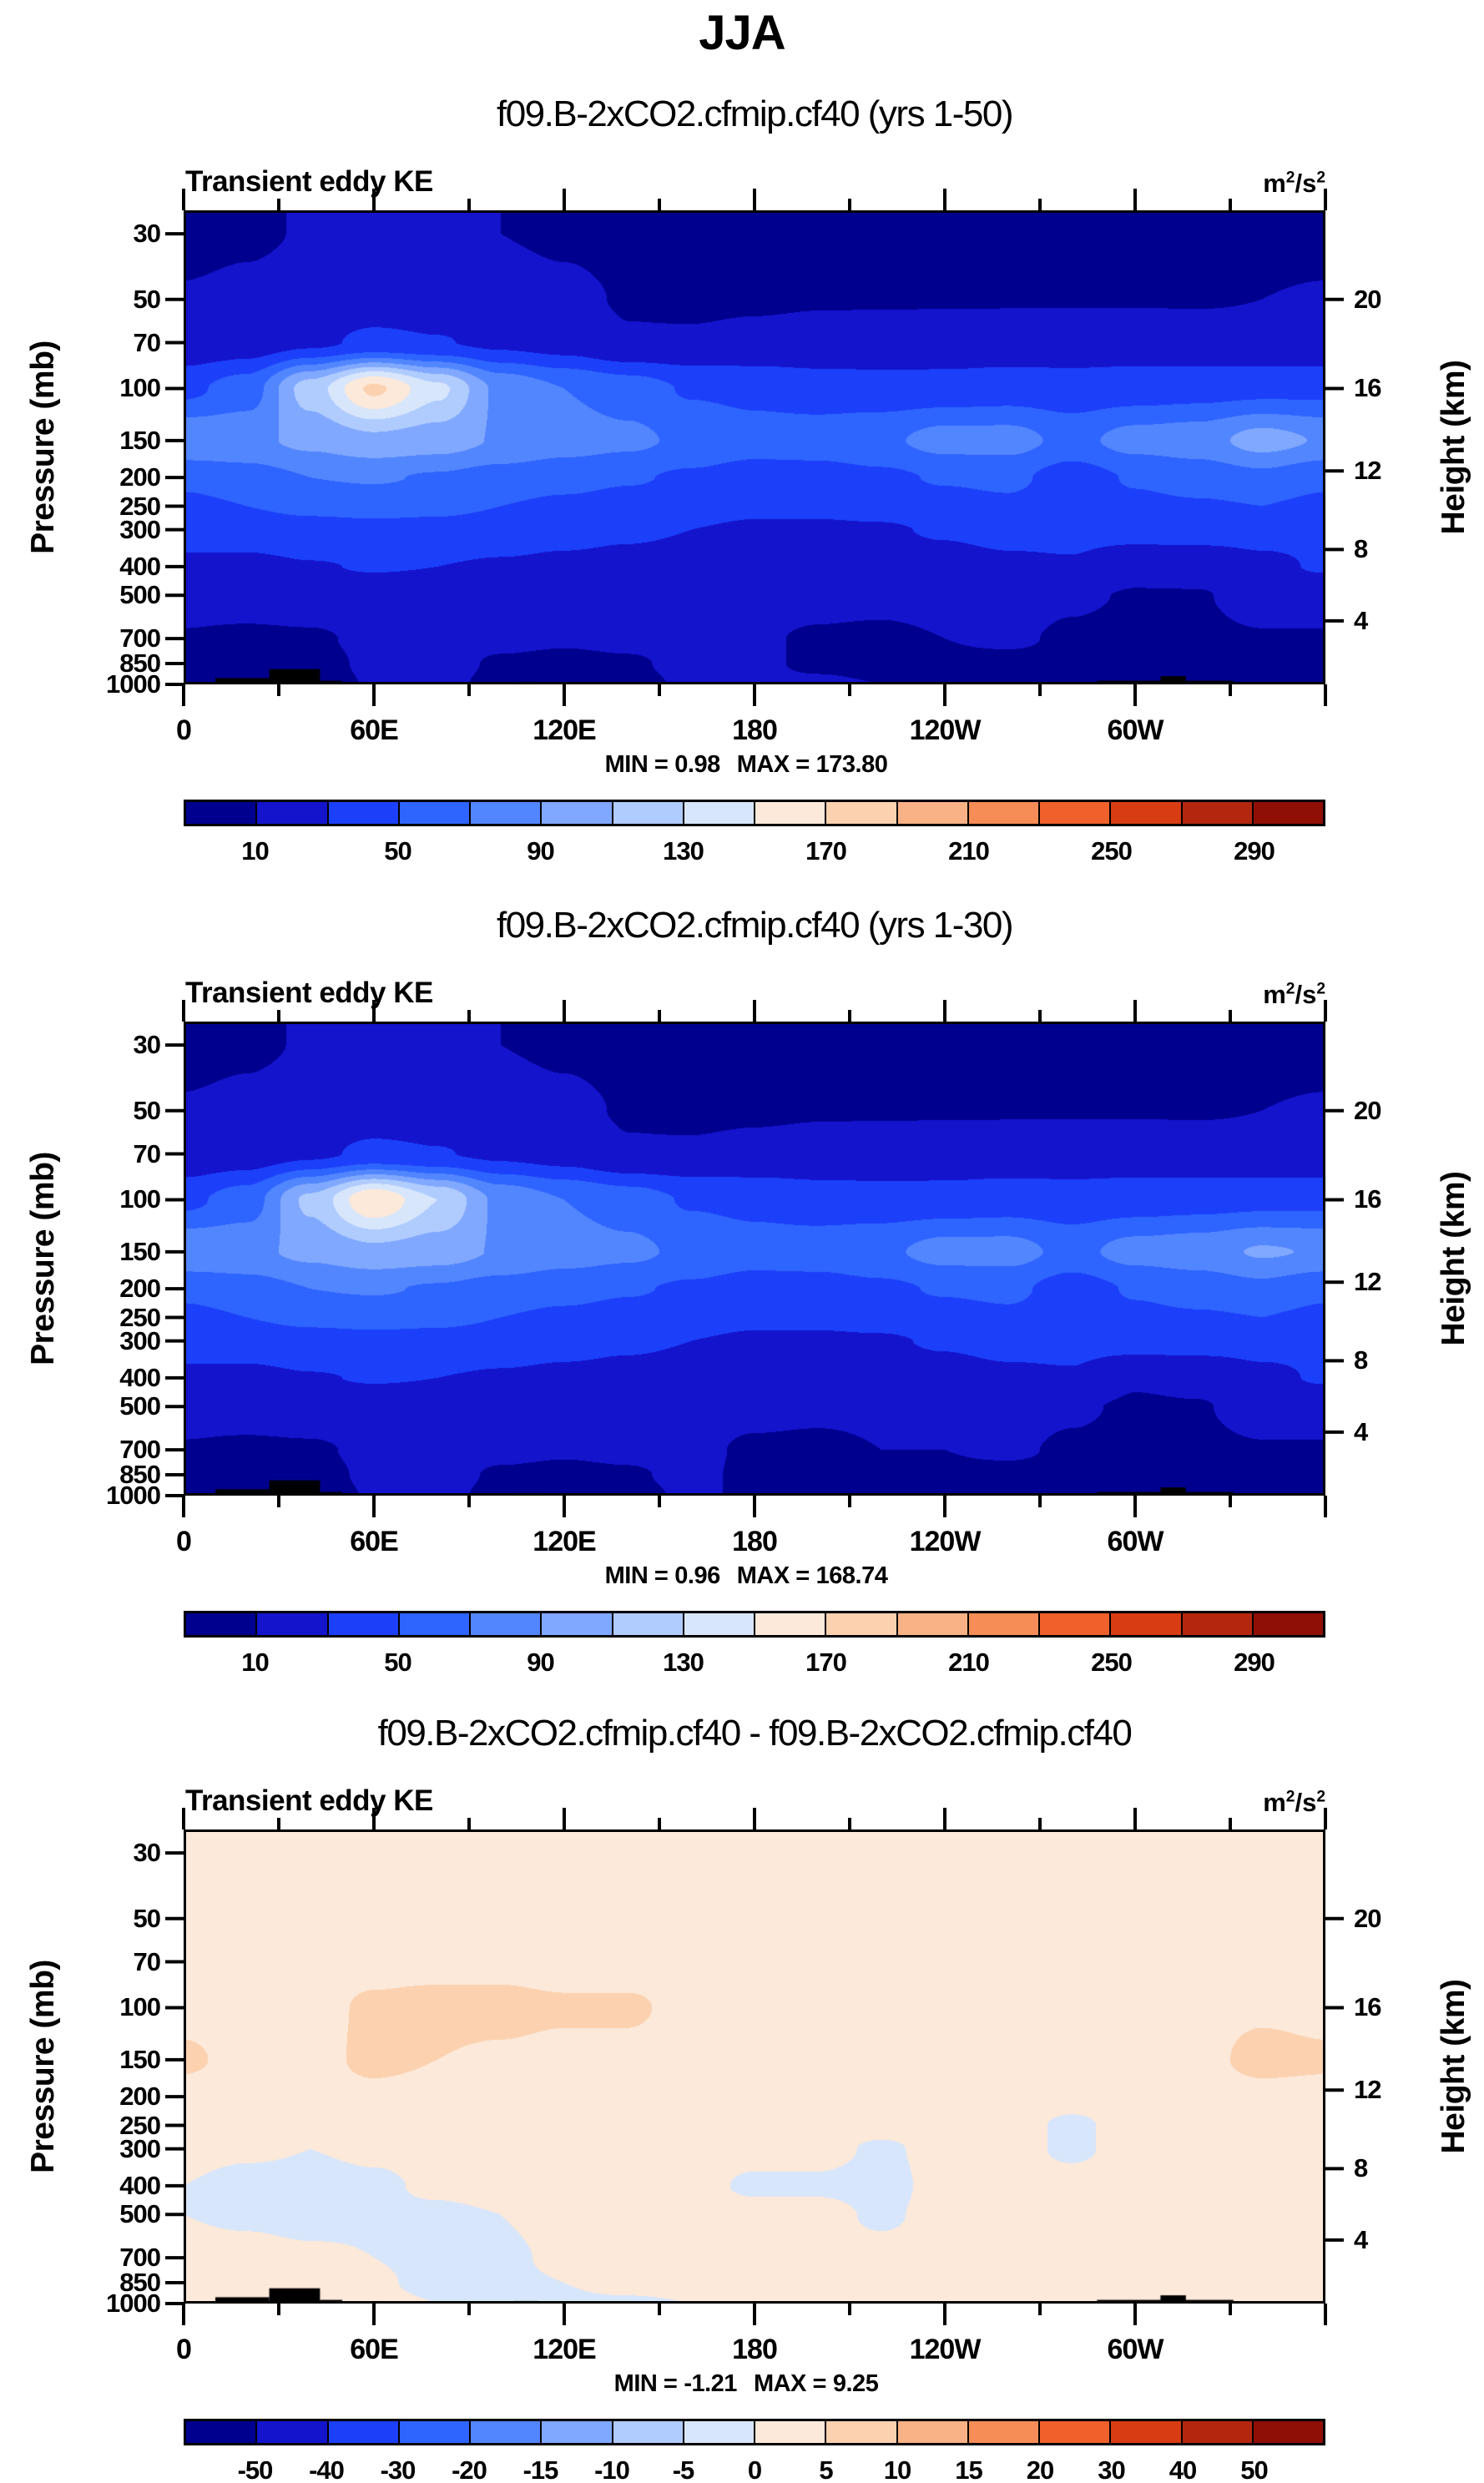 Image resolution: width=1484 pixels, height=2483 pixels. Describe the element at coordinates (742, 33) in the screenshot. I see `figure-title: JJA` at that location.